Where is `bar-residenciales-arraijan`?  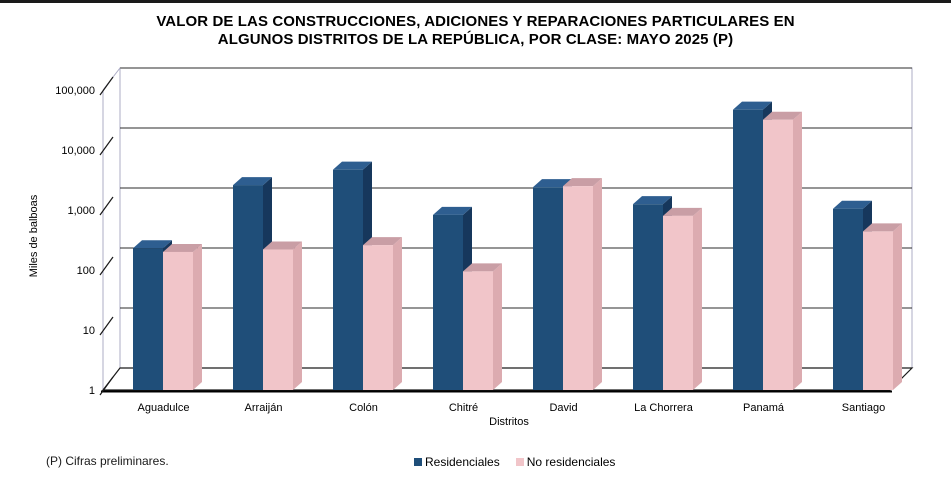 bar-residenciales-arraijan is located at coordinates (248, 287).